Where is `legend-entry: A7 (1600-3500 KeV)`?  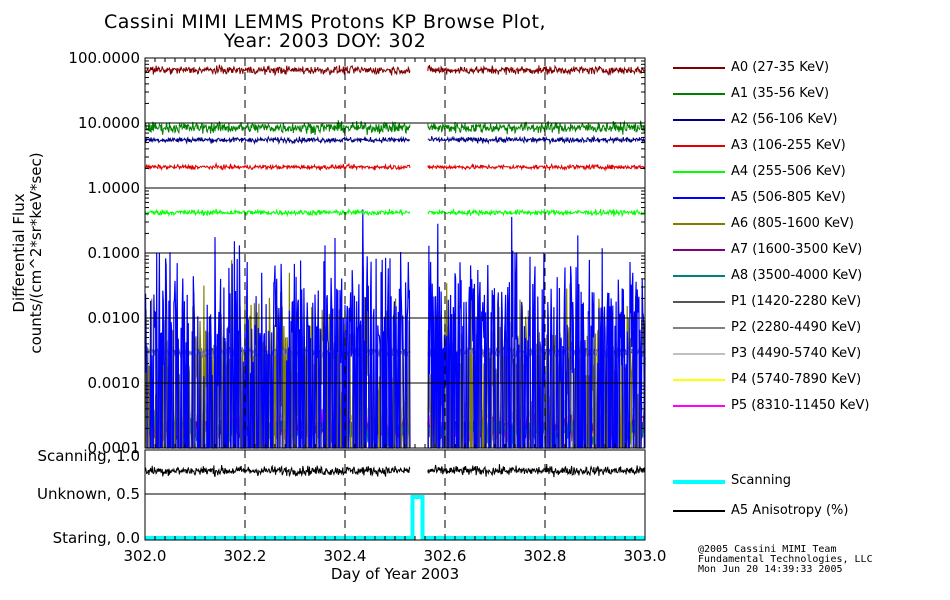 legend-entry: A7 (1600-3500 KeV) is located at coordinates (808, 252).